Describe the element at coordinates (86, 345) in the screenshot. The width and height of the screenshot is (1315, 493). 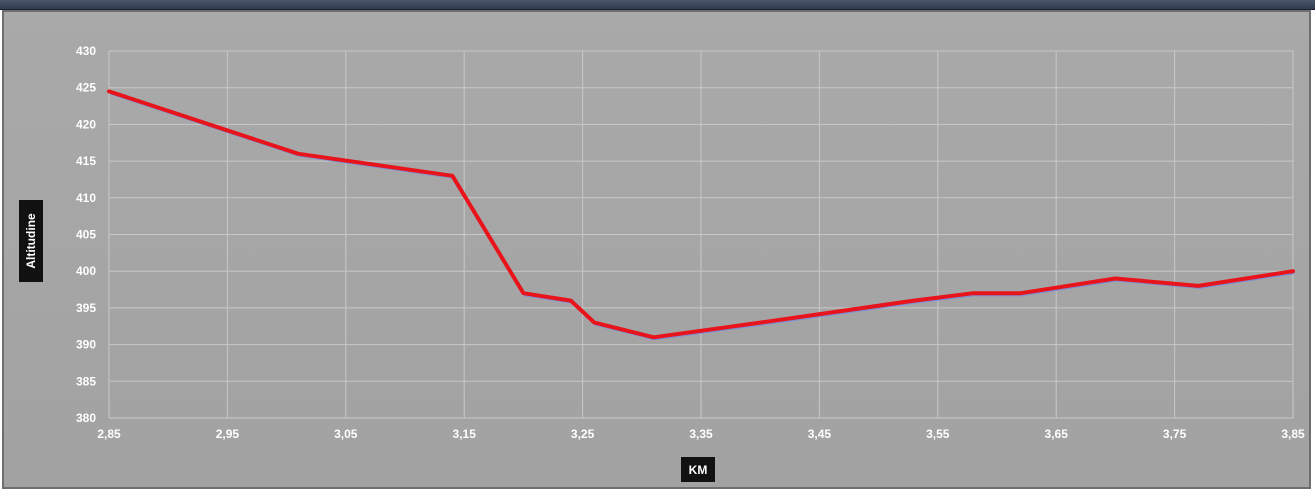
I see `y-tick-label: 390` at that location.